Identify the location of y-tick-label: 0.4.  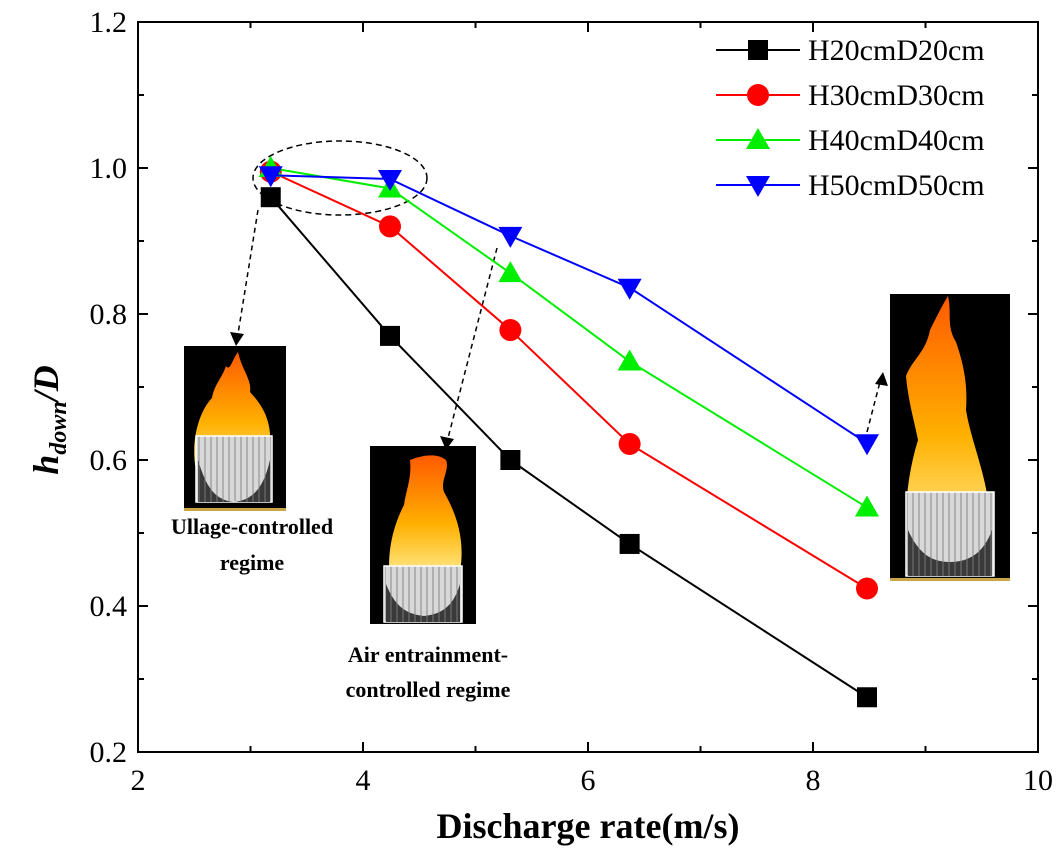
(109, 606).